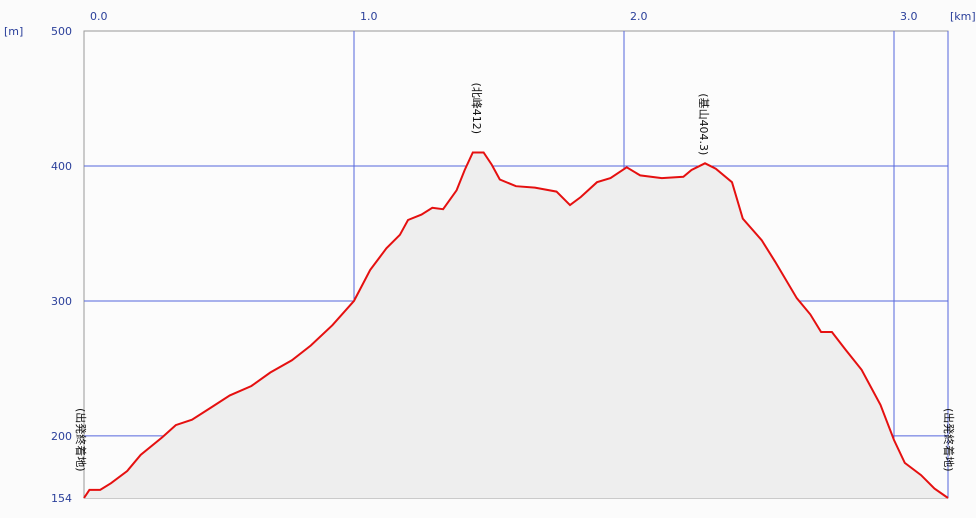 This screenshot has height=518, width=976. What do you see at coordinates (61, 498) in the screenshot?
I see `y-tick-label: 154` at bounding box center [61, 498].